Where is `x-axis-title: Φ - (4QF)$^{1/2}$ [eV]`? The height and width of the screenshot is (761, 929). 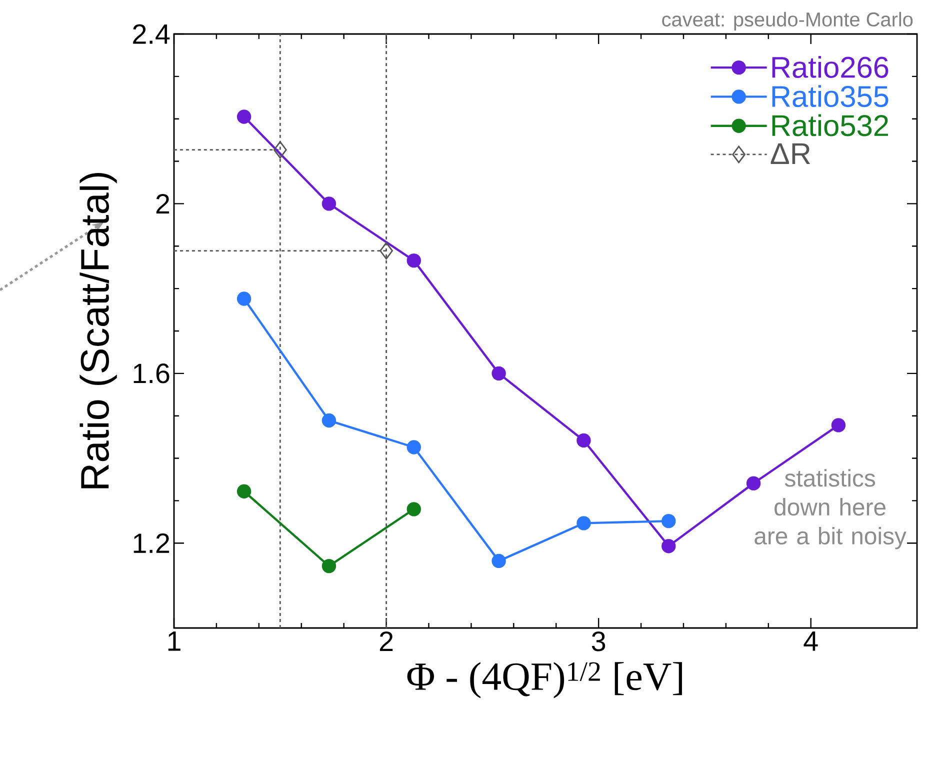
x-axis-title: Φ - (4QF)$^{1/2}$ [eV] is located at coordinates (544, 680).